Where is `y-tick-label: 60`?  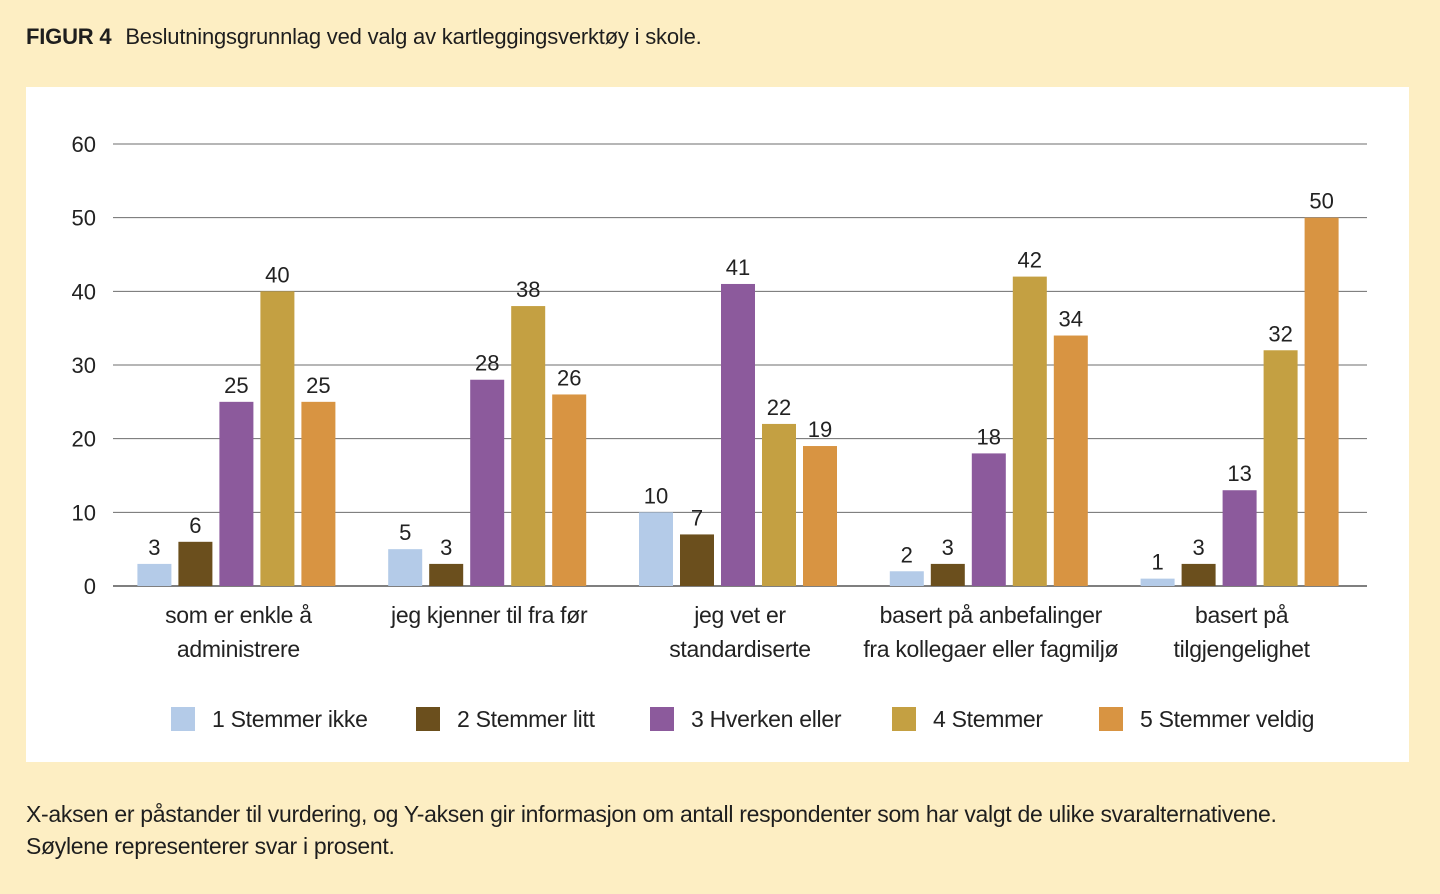
y-tick-label: 60 is located at coordinates (84, 144).